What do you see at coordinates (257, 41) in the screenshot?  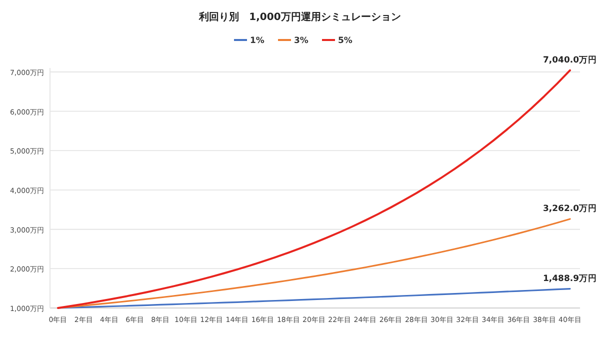 I see `legend-label: 1%` at bounding box center [257, 41].